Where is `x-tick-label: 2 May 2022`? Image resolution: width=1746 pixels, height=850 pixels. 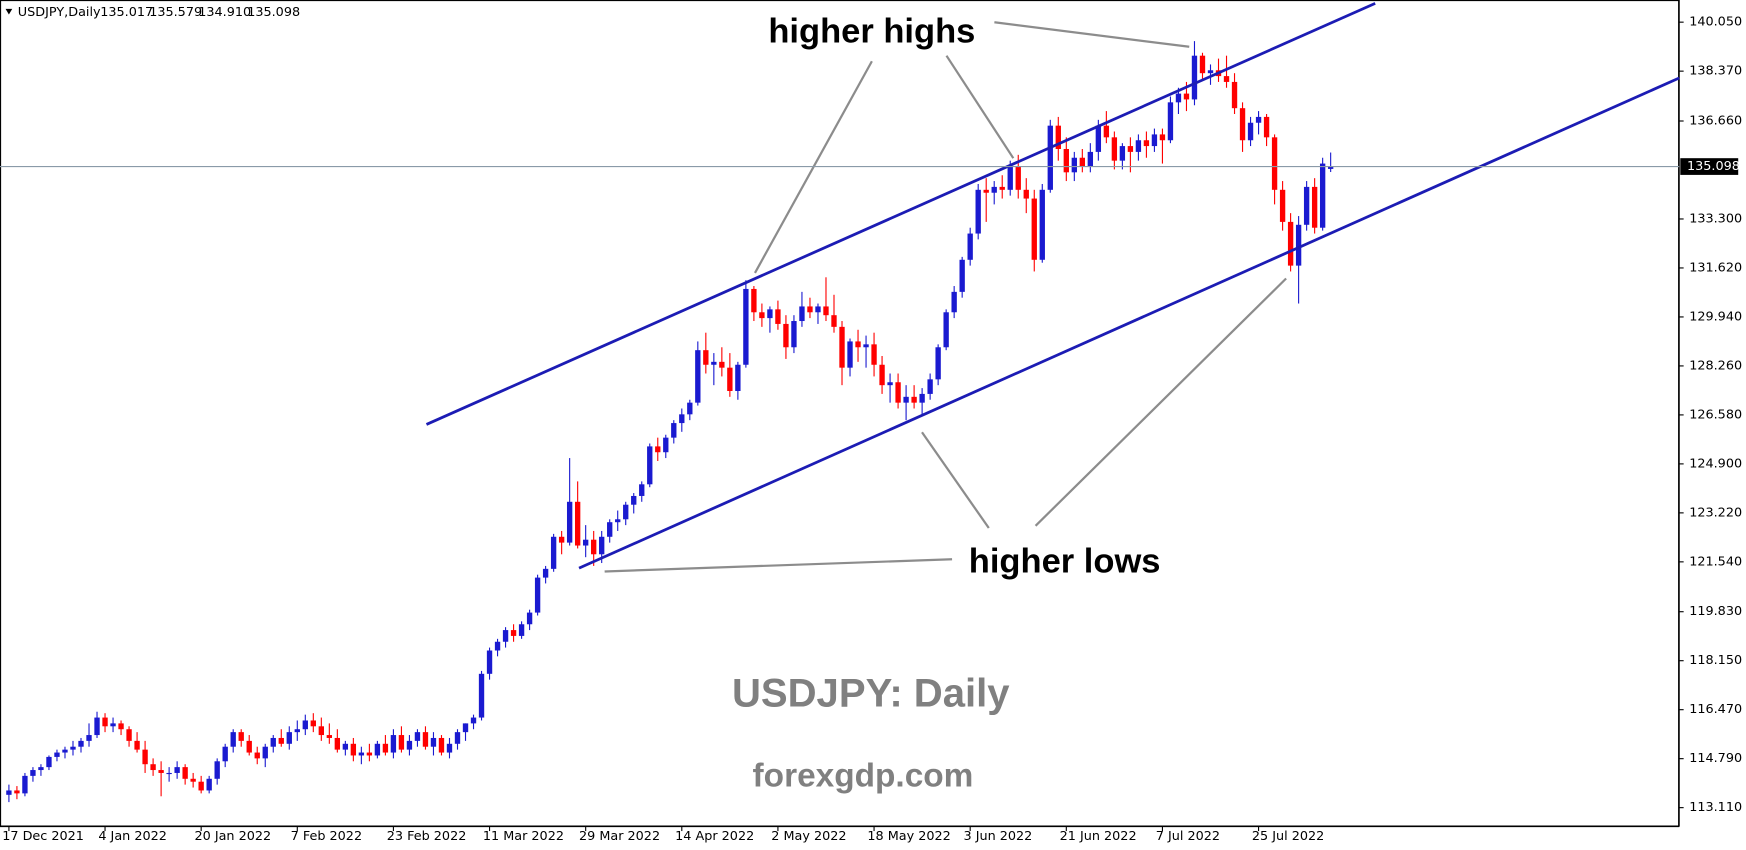
x-tick-label: 2 May 2022 is located at coordinates (808, 836).